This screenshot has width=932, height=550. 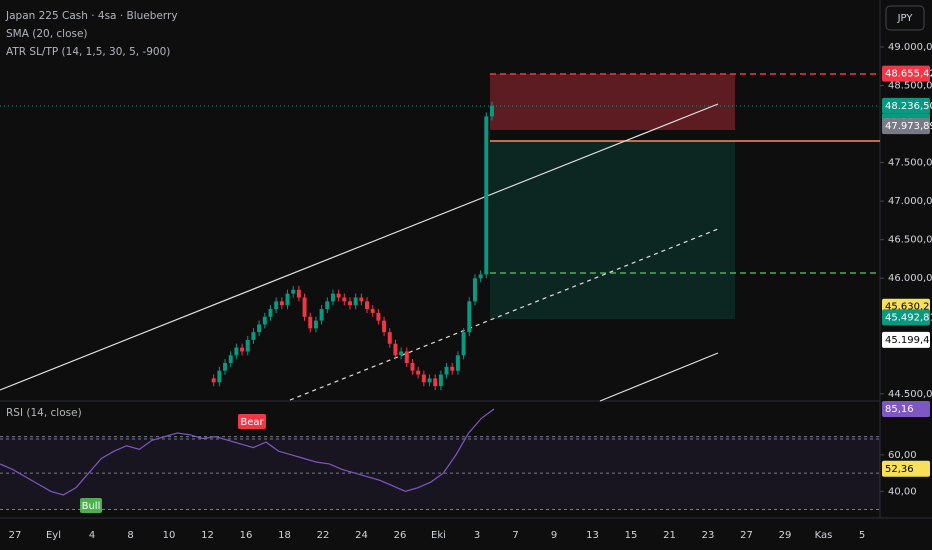 What do you see at coordinates (91, 505) in the screenshot?
I see `annotation-box` at bounding box center [91, 505].